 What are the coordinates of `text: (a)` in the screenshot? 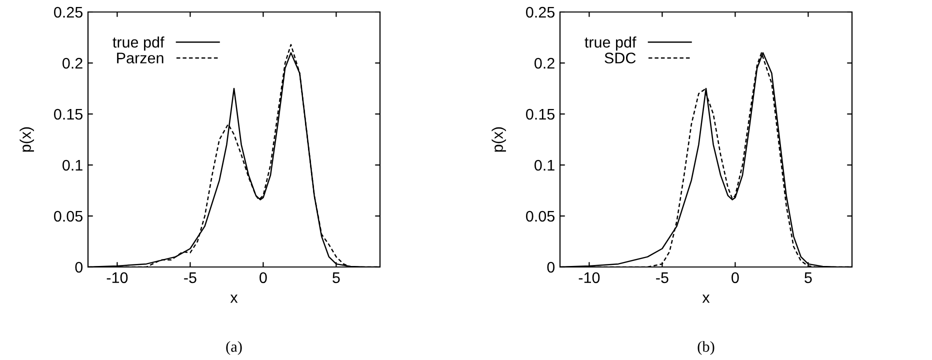 It's located at (234, 348).